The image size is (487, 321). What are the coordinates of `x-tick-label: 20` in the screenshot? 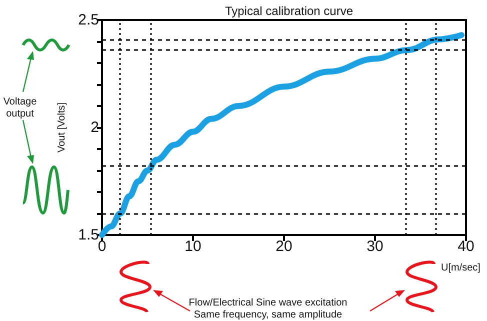 It's located at (284, 246).